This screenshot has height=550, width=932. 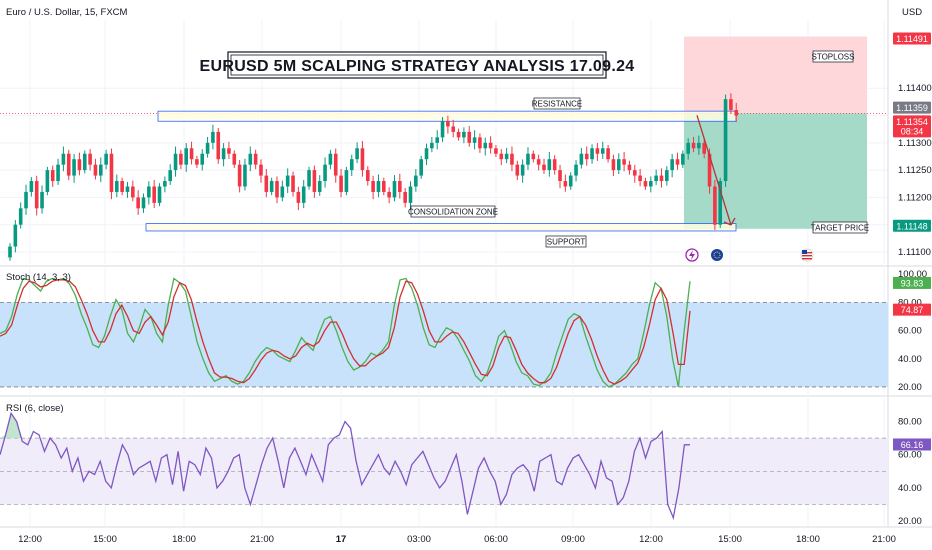 I want to click on currency-label: USD, so click(x=912, y=12).